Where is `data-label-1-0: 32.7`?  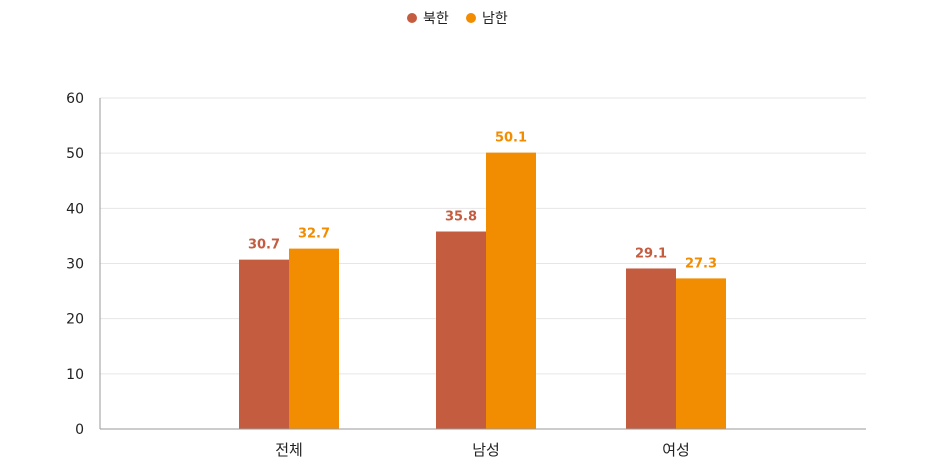 data-label-1-0: 32.7 is located at coordinates (314, 234).